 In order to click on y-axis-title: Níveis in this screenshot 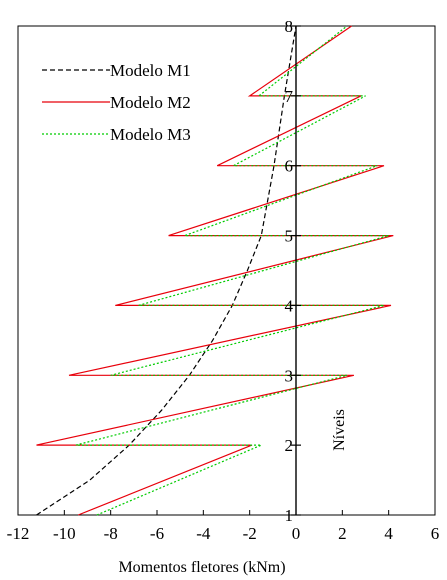, I will do `click(339, 430)`.